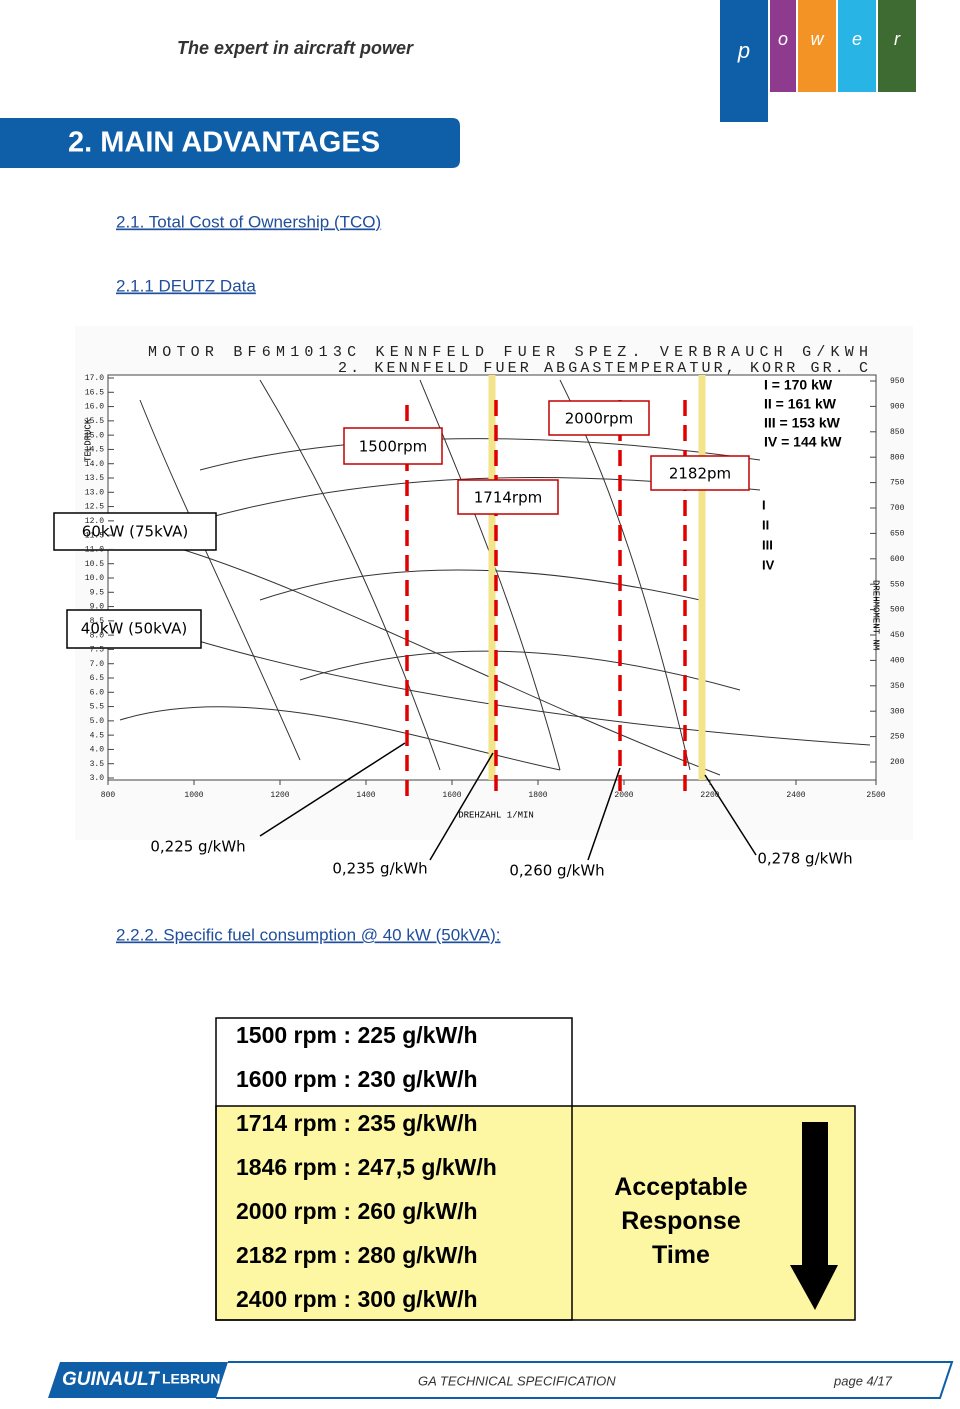 The width and height of the screenshot is (960, 1409). What do you see at coordinates (94, 407) in the screenshot?
I see `left-tick-label: 16.0` at bounding box center [94, 407].